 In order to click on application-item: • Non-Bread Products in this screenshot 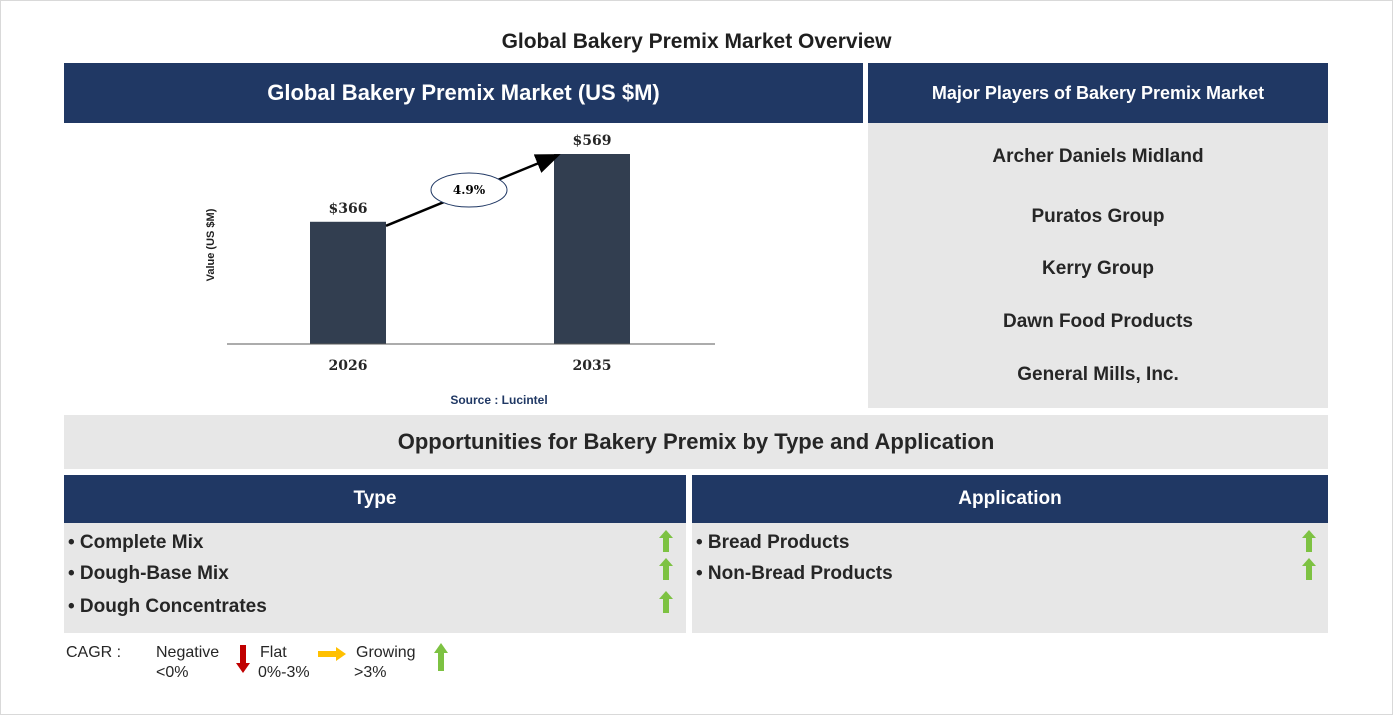, I will do `click(794, 573)`.